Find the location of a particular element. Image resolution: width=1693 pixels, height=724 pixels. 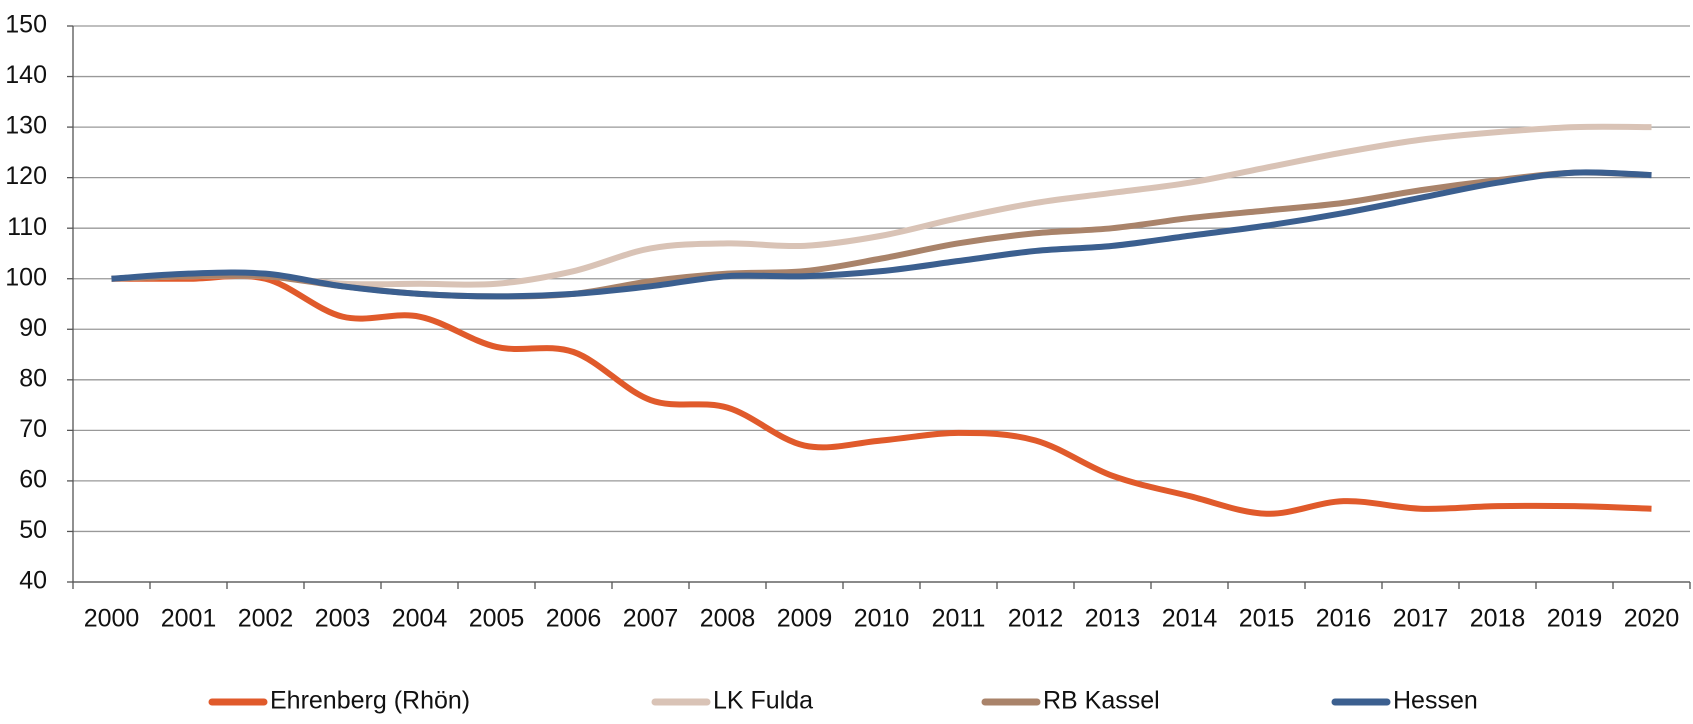

legend-label: LK Fulda is located at coordinates (763, 701).